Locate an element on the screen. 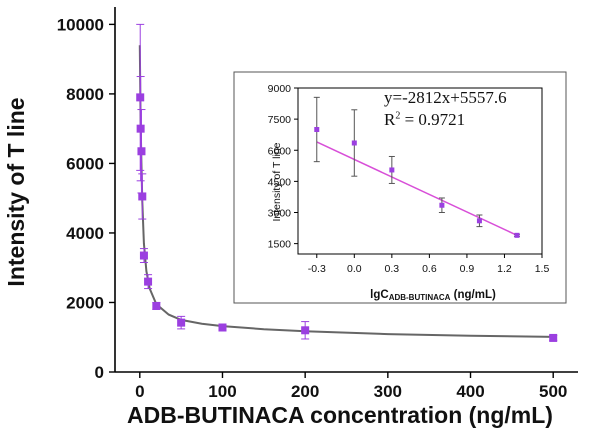  inset-y-tick-label: 1500 is located at coordinates (280, 245).